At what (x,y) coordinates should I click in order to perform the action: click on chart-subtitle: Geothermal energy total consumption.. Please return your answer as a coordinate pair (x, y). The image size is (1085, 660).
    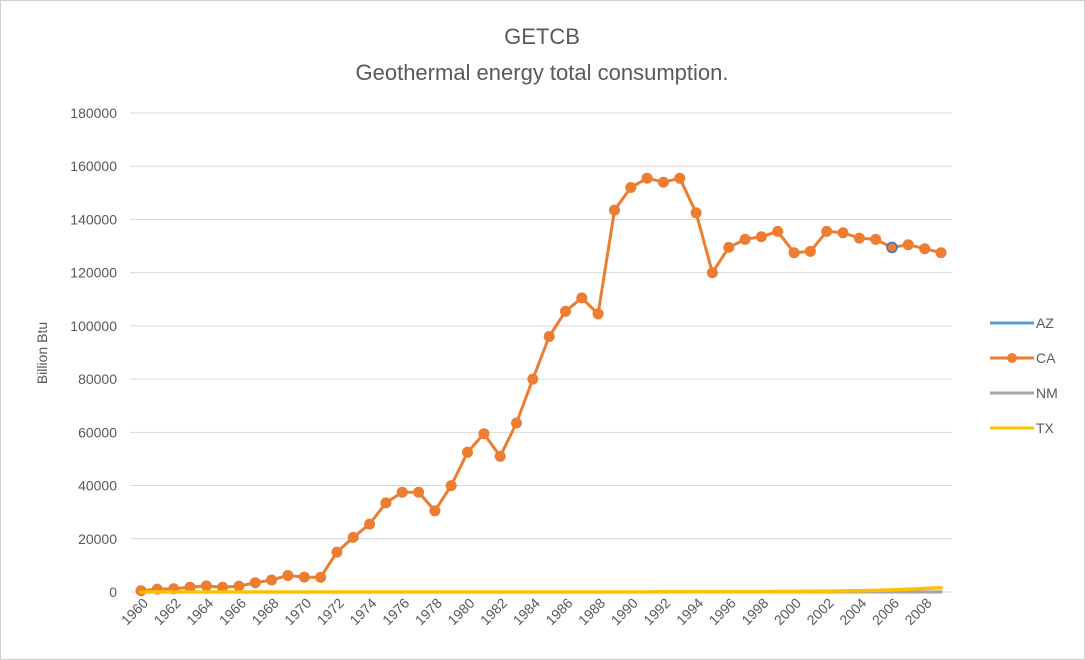
    Looking at the image, I should click on (542, 72).